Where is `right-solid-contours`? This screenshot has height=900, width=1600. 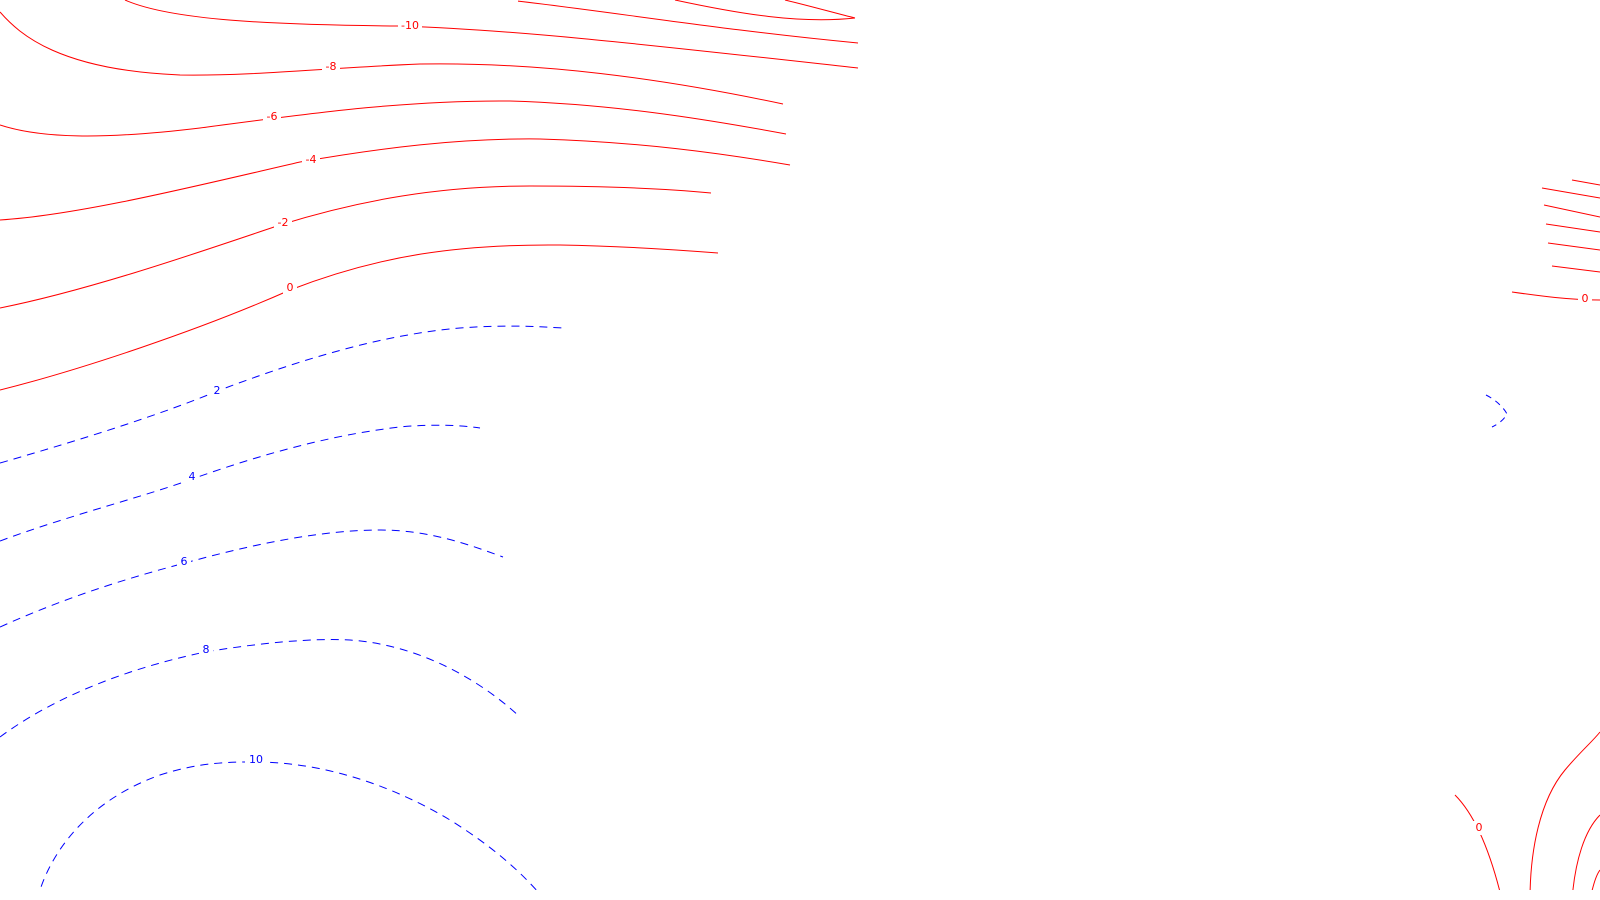
right-solid-contours is located at coordinates (1527, 534).